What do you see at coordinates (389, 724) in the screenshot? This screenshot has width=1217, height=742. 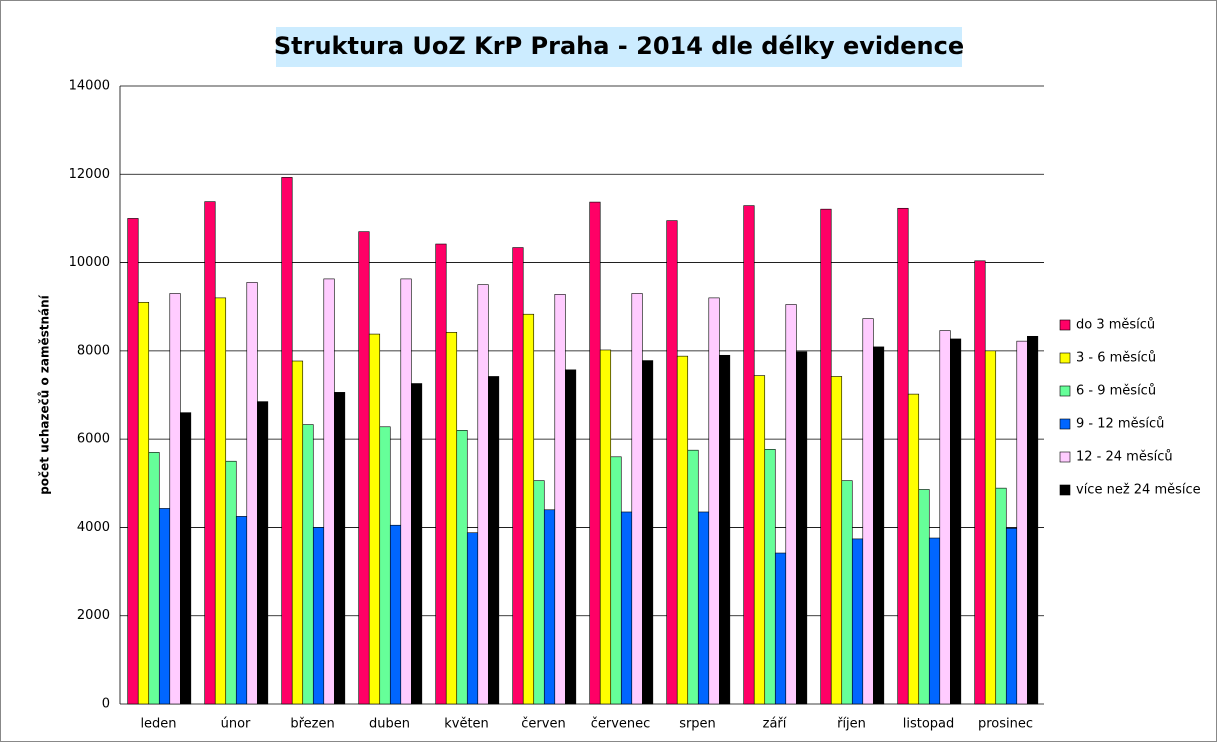 I see `x-tick-label: duben` at bounding box center [389, 724].